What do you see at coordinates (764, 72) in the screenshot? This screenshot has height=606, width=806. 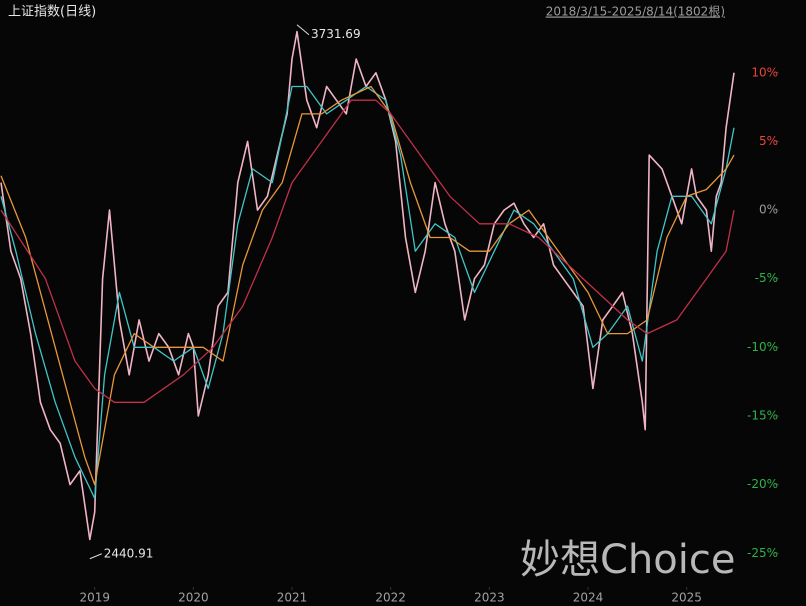 I see `y-tick-label: 10%` at bounding box center [764, 72].